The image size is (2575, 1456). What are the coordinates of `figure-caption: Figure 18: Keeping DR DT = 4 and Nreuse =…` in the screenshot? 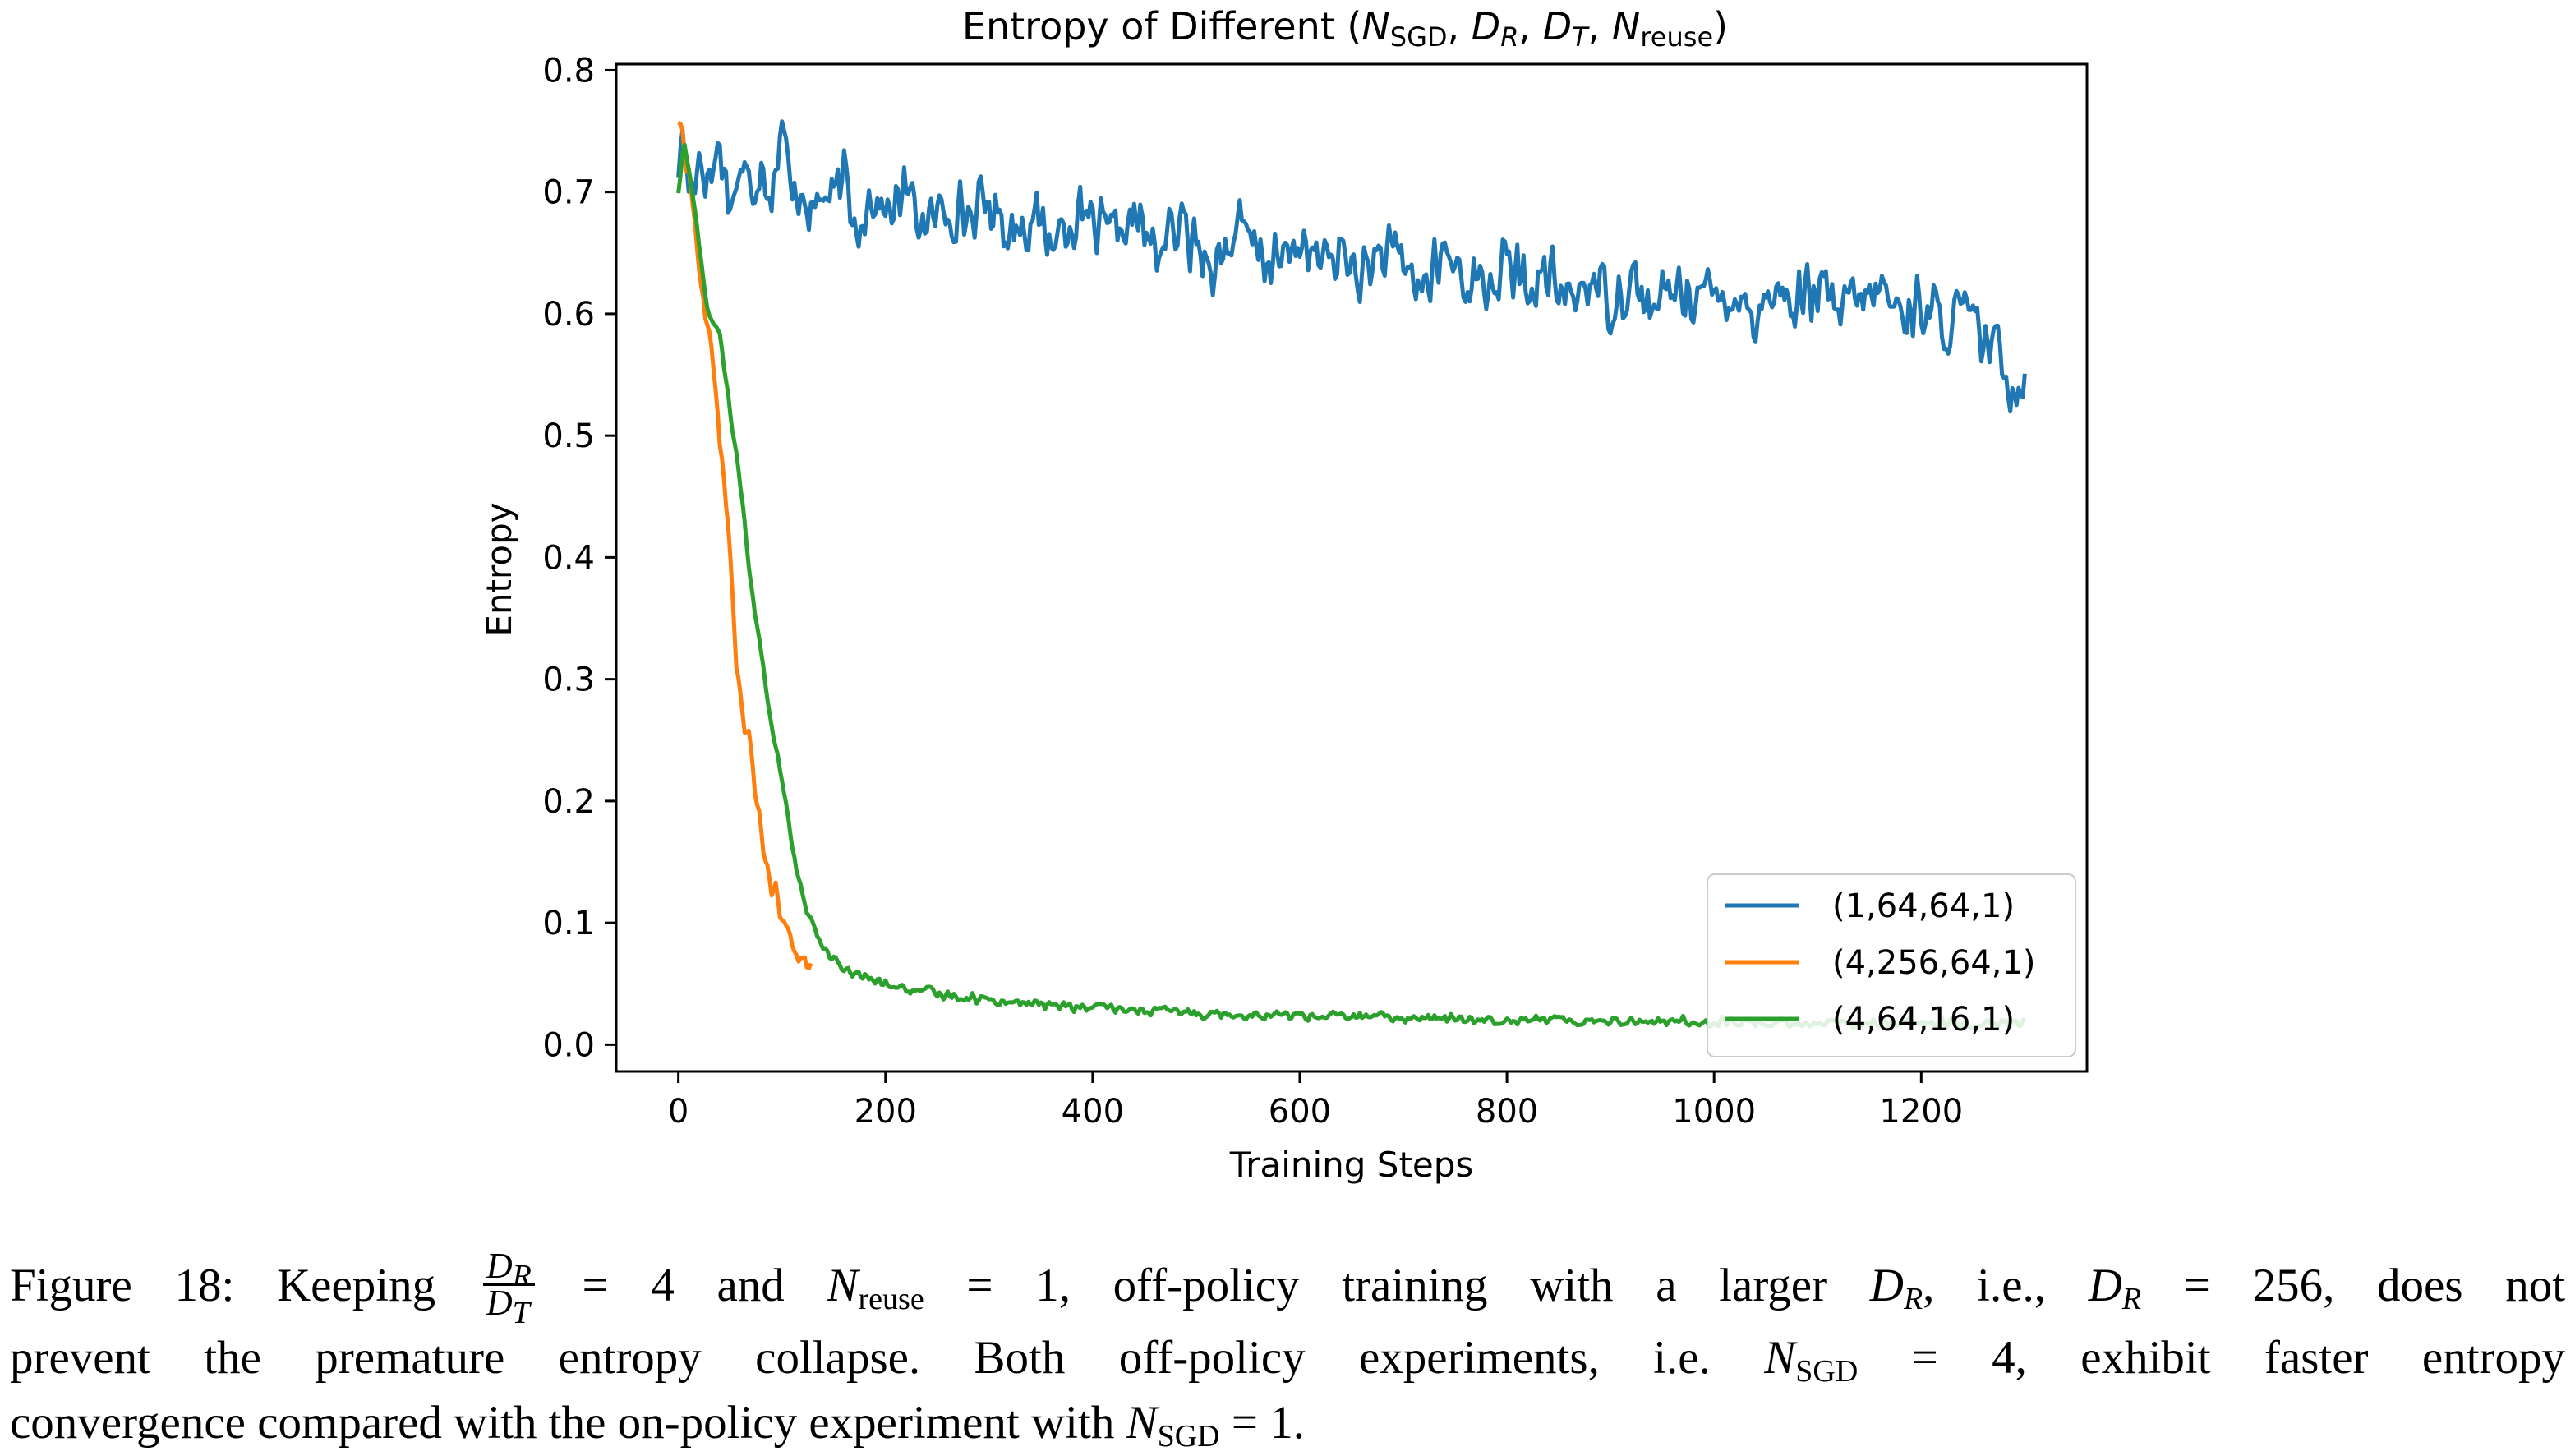 It's located at (1288, 1350).